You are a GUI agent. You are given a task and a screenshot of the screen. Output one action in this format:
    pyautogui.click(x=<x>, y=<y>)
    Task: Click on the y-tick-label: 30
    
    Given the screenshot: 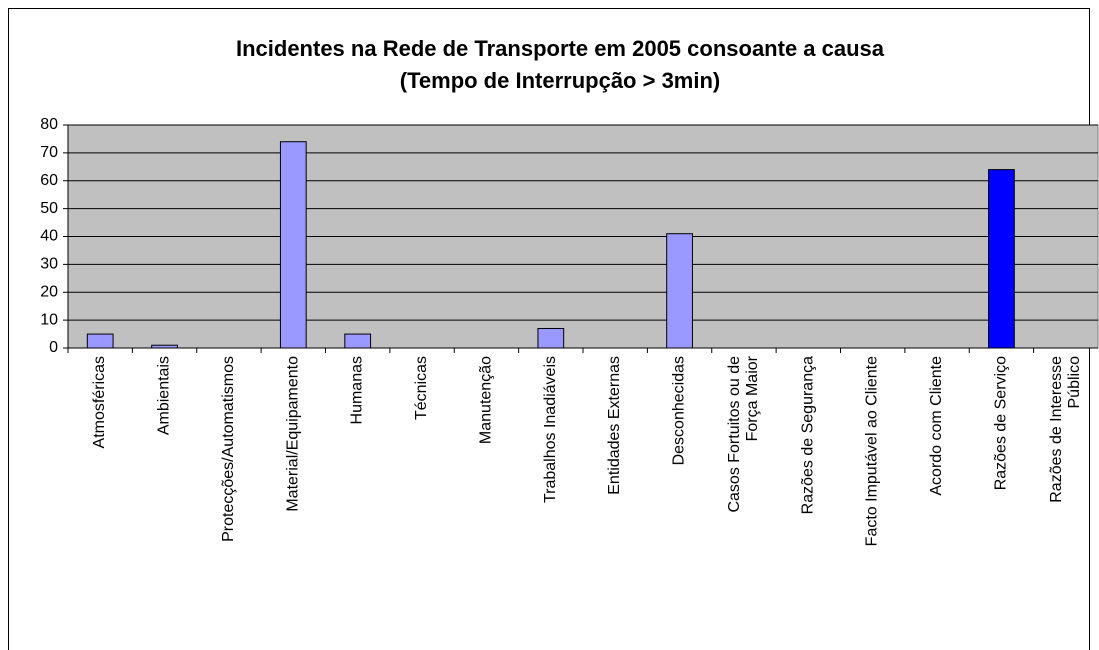 What is the action you would take?
    pyautogui.click(x=49, y=264)
    